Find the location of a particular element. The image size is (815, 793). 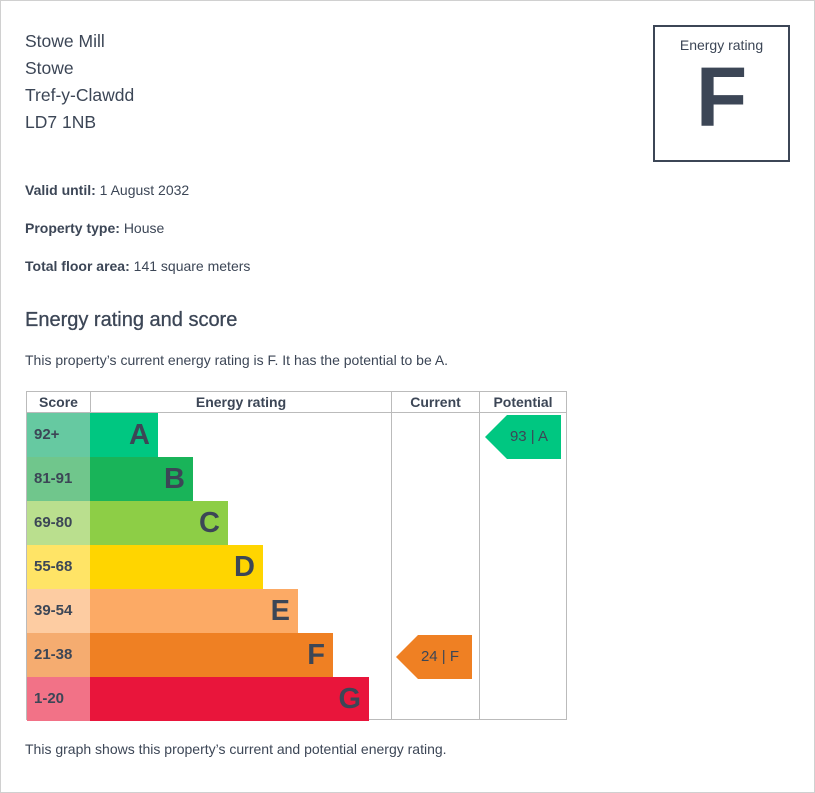

band-bar: G is located at coordinates (229, 699).